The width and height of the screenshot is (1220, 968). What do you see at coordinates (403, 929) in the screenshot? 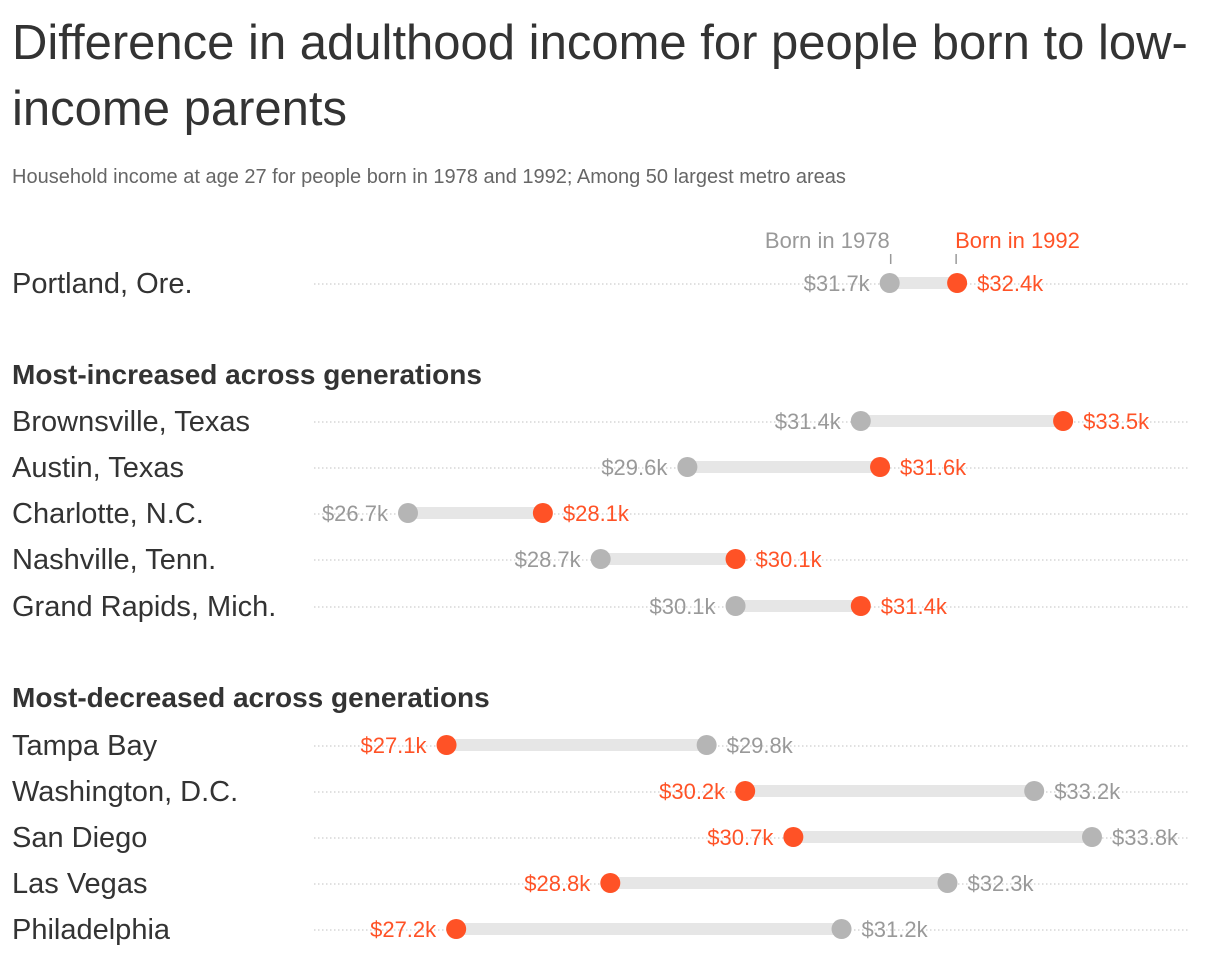
I see `value-label-1992: $27.2k` at bounding box center [403, 929].